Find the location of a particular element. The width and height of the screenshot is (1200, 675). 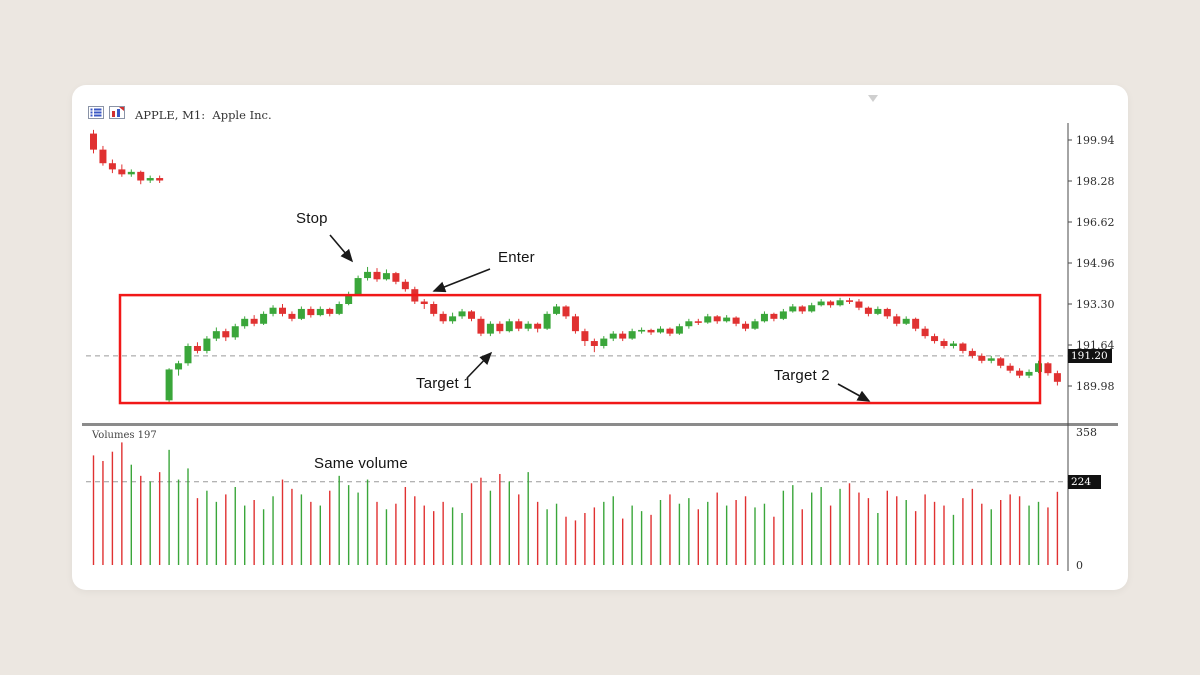

symbol-label: APPLE, M1: Apple Inc. is located at coordinates (203, 115).